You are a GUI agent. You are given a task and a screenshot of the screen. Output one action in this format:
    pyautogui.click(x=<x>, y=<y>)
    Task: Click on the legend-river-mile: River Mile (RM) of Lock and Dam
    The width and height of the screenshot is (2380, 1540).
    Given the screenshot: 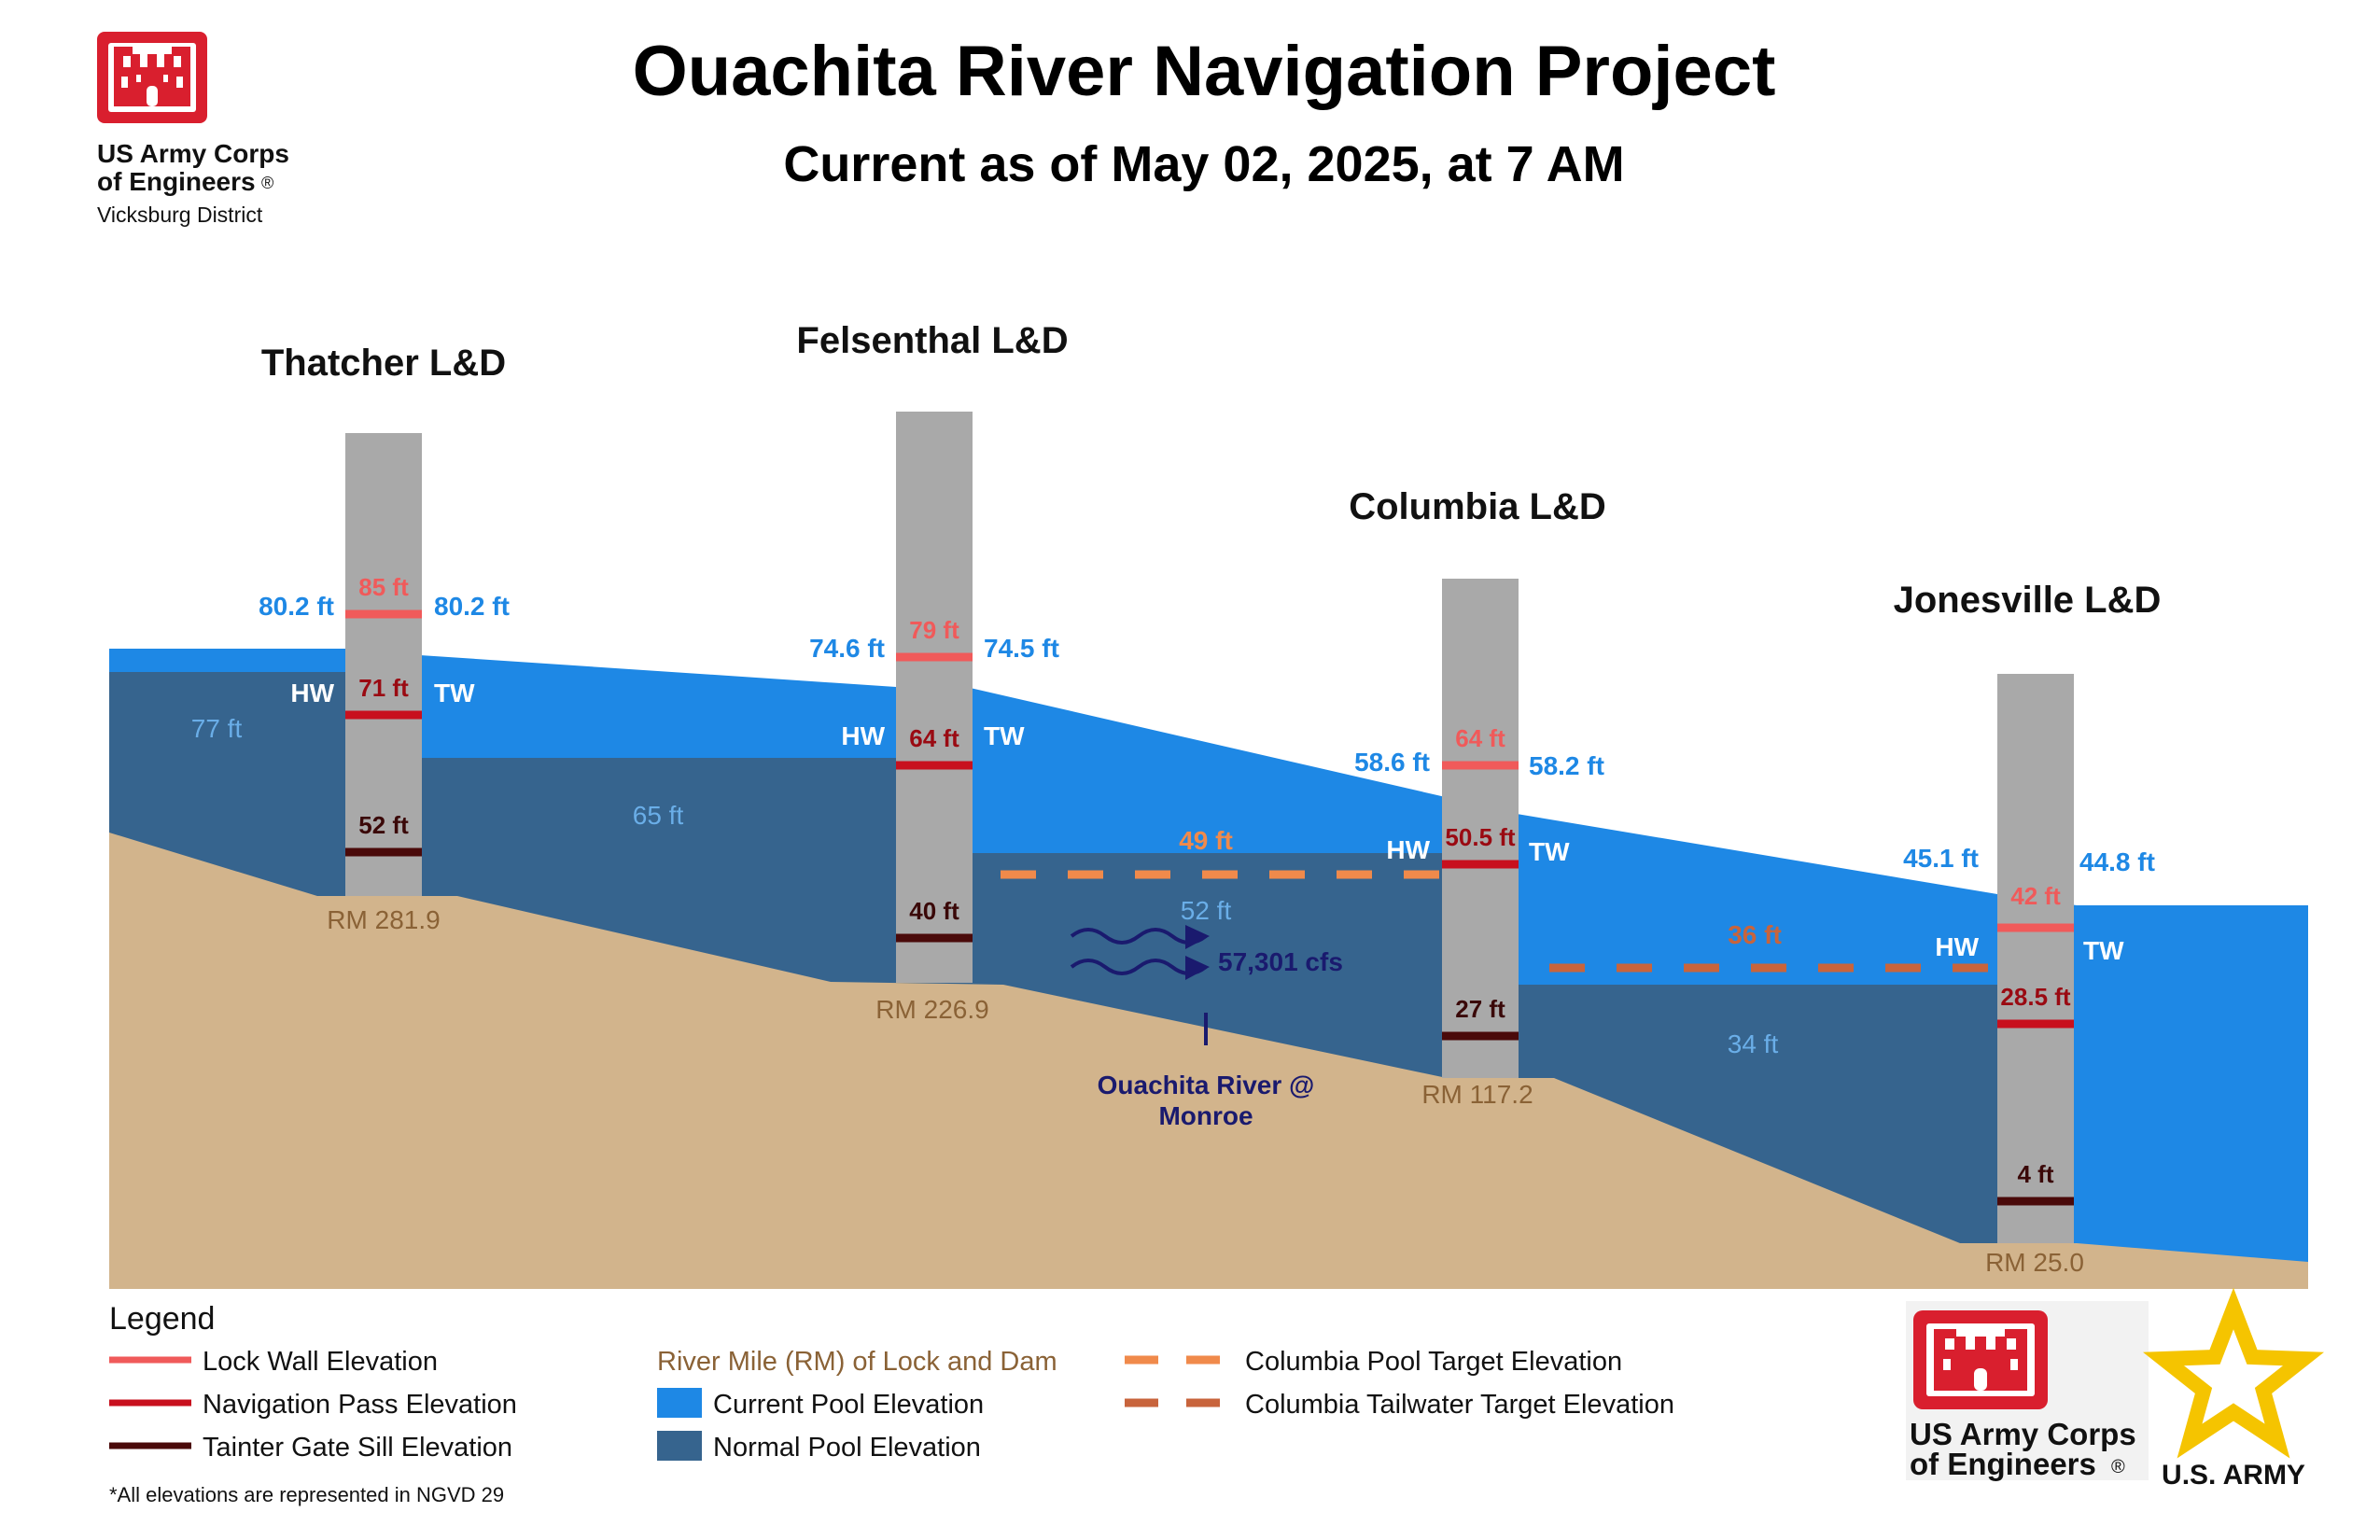 What is the action you would take?
    pyautogui.click(x=857, y=1362)
    